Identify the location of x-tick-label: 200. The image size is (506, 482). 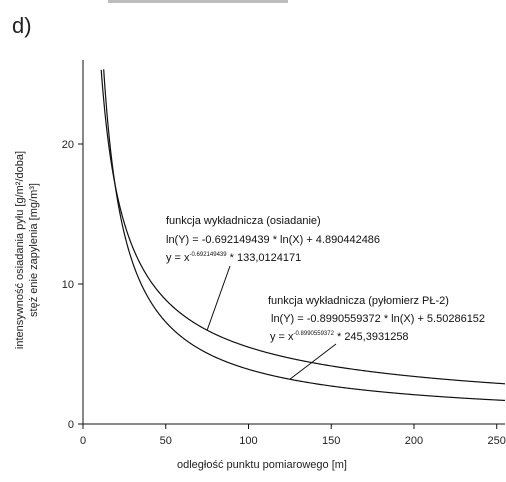
(414, 441).